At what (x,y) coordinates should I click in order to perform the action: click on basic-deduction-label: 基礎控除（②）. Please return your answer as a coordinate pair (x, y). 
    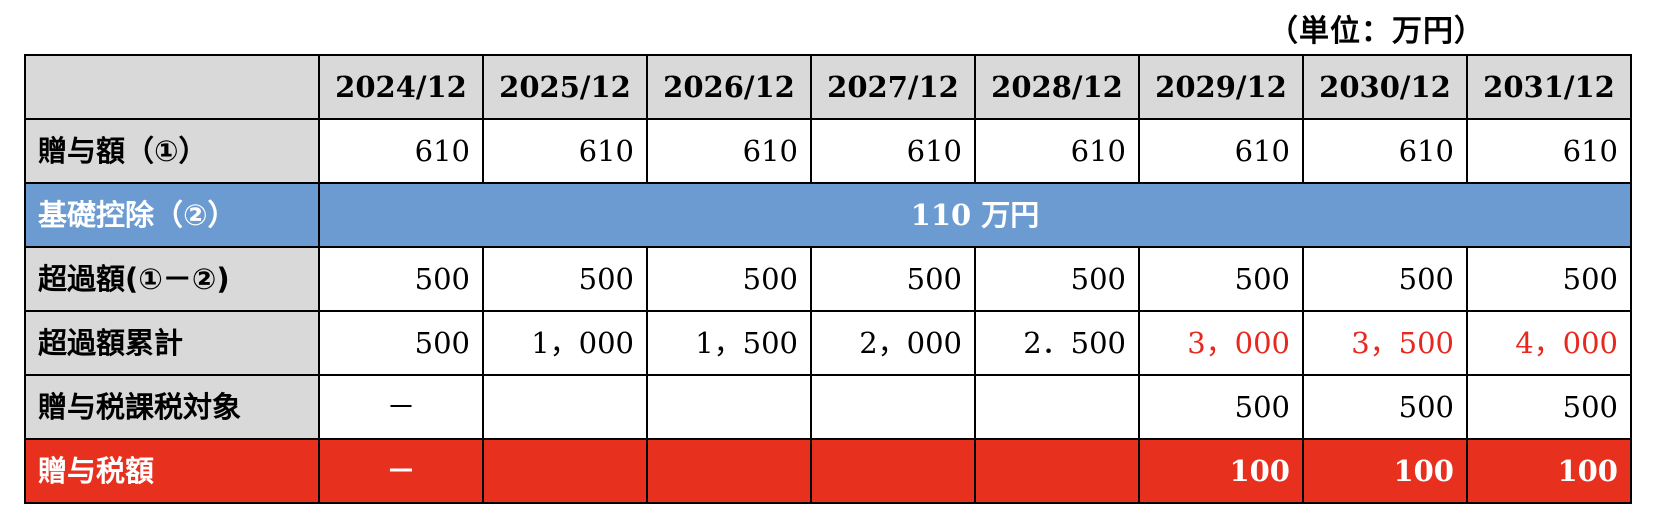
    Looking at the image, I should click on (172, 215).